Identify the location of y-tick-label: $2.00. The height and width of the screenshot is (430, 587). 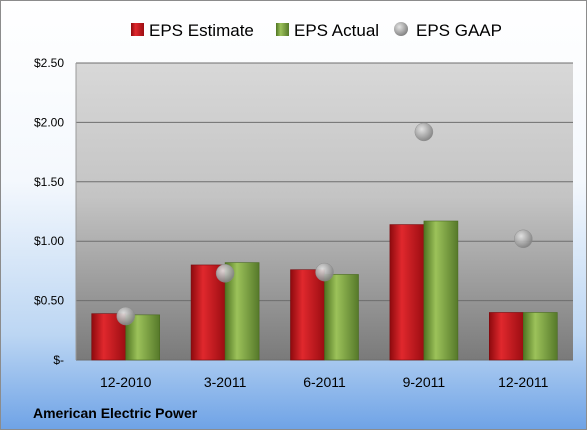
(49, 122).